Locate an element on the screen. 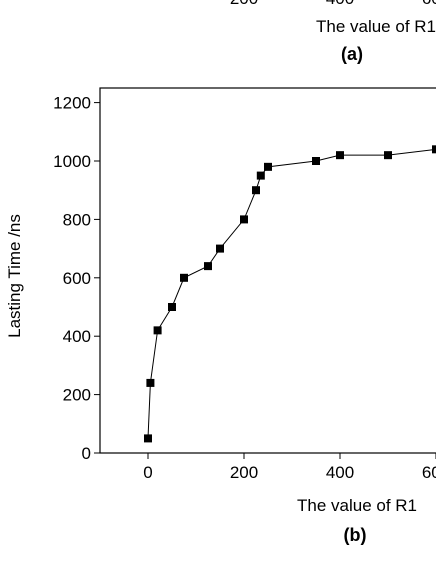  y-tick-label: 1200 is located at coordinates (72, 103).